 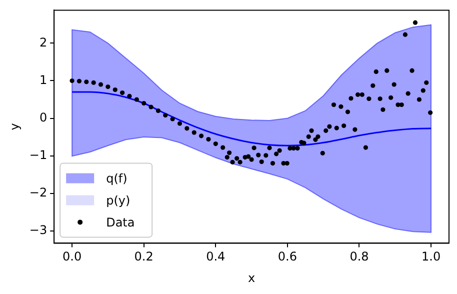 What do you see at coordinates (216, 257) in the screenshot?
I see `x-tick-label: 0.4` at bounding box center [216, 257].